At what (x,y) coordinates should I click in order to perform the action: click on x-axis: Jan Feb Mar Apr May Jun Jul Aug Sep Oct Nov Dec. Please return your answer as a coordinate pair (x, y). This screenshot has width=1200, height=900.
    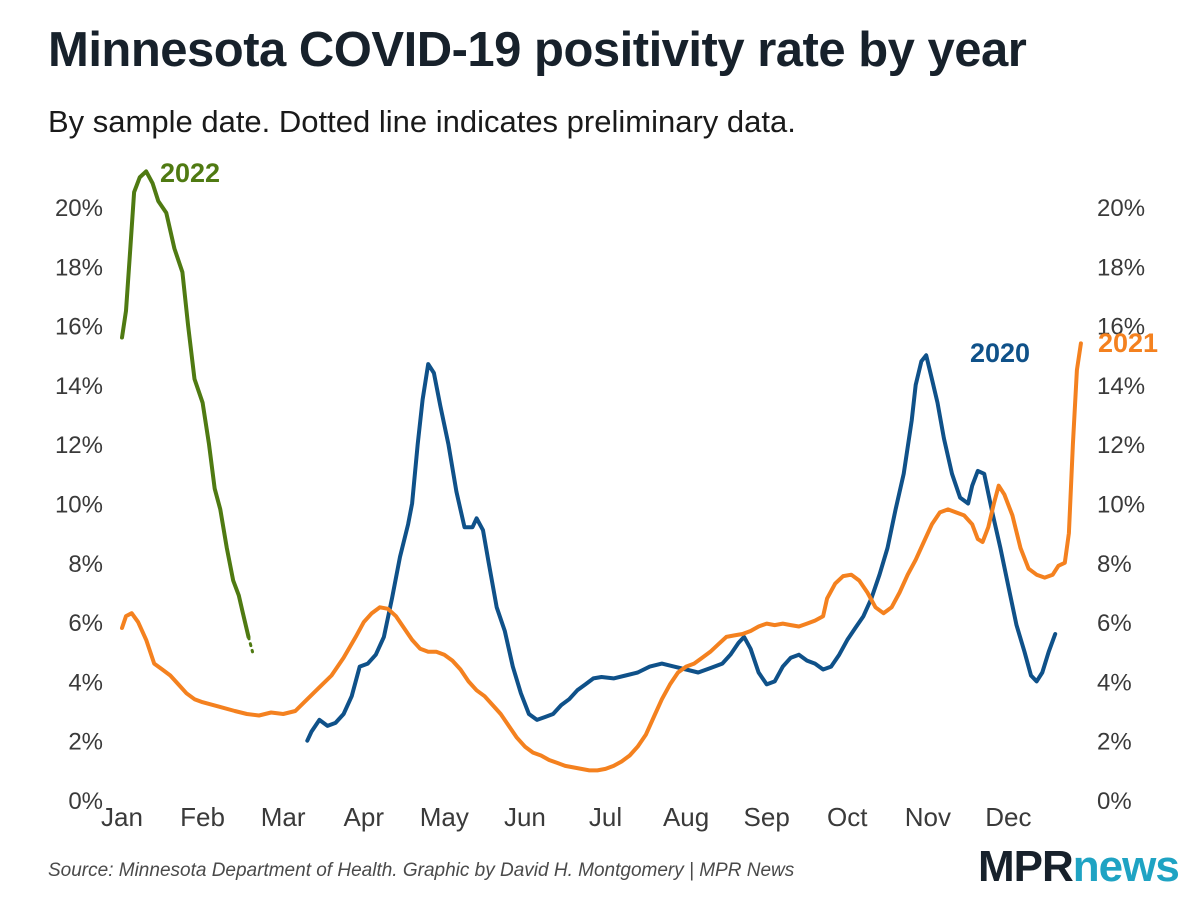
    Looking at the image, I should click on (566, 817).